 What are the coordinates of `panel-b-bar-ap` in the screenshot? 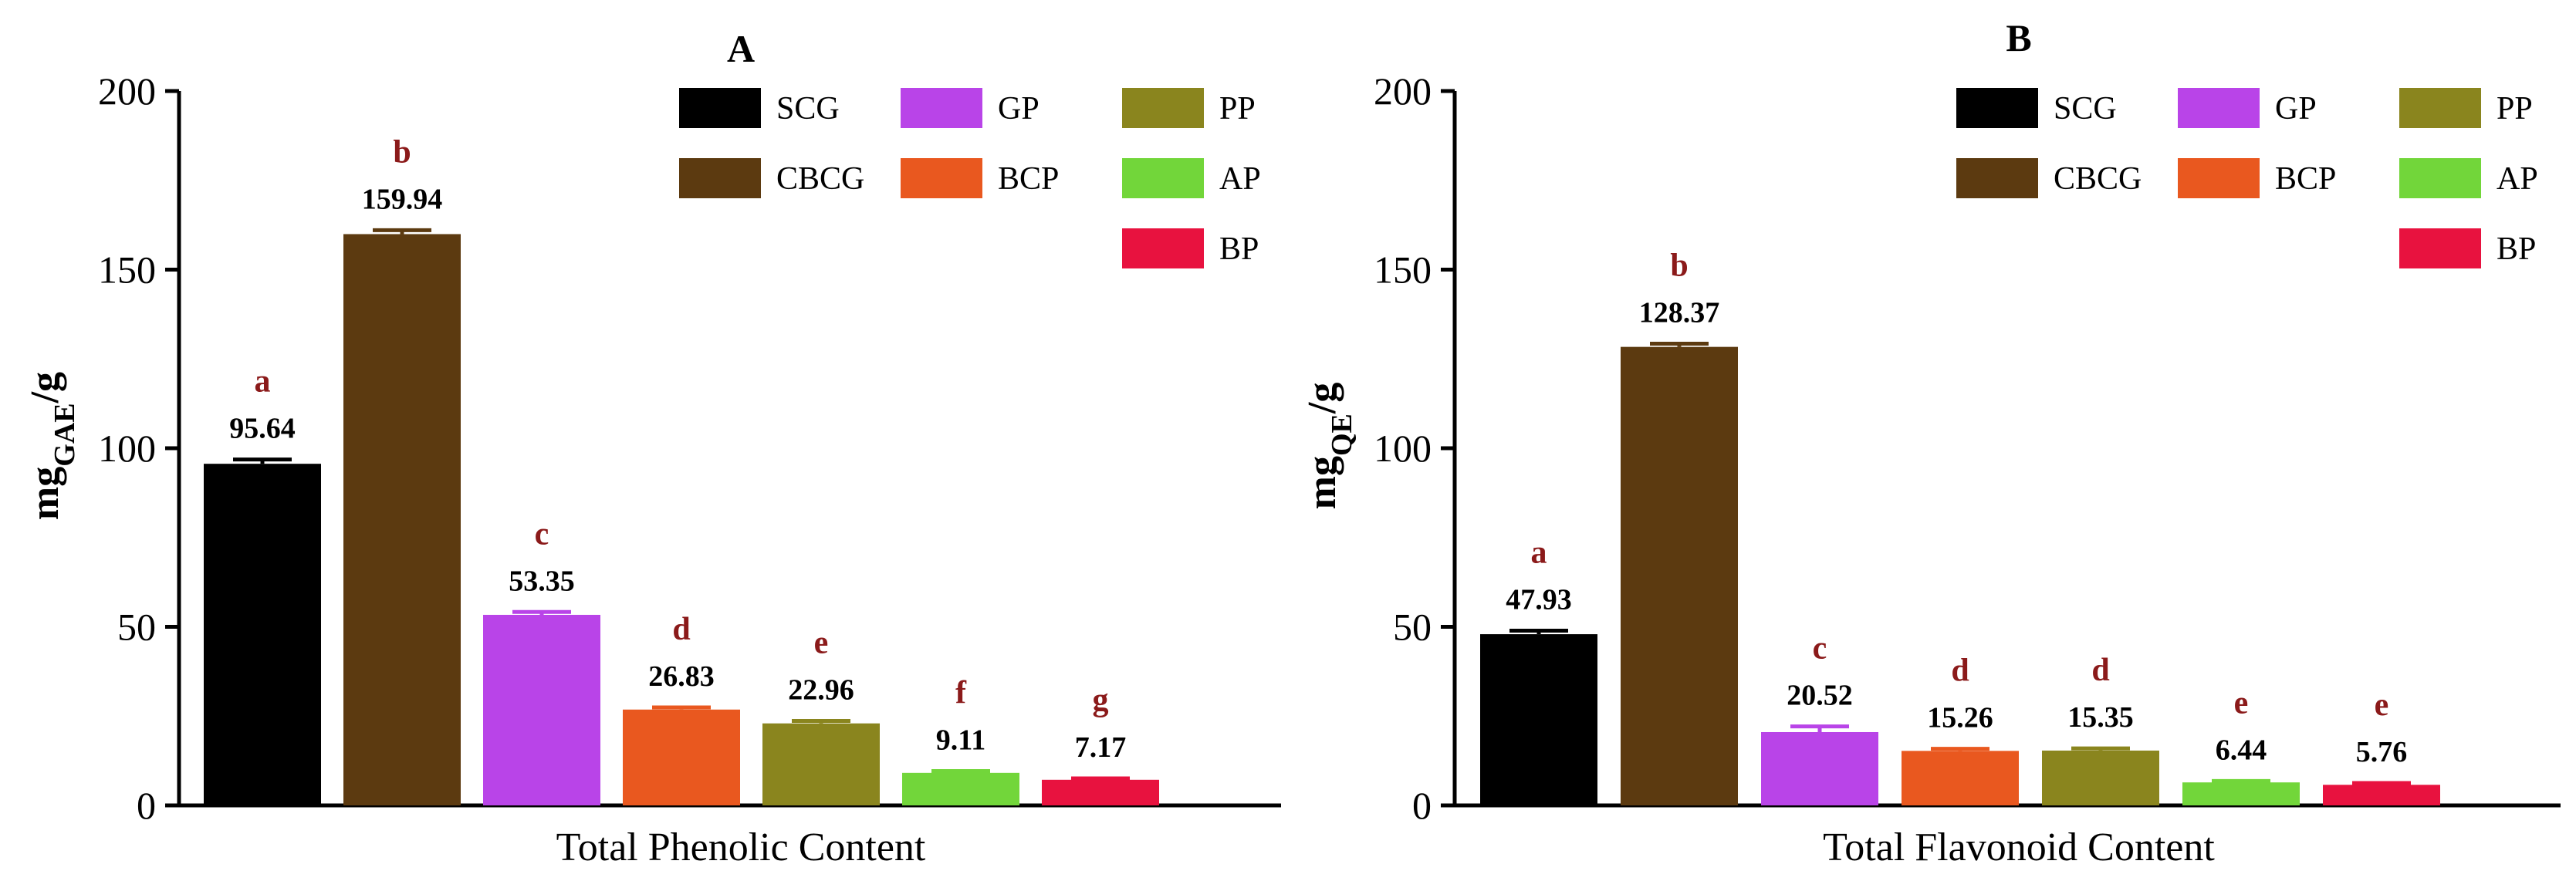 It's located at (2241, 793).